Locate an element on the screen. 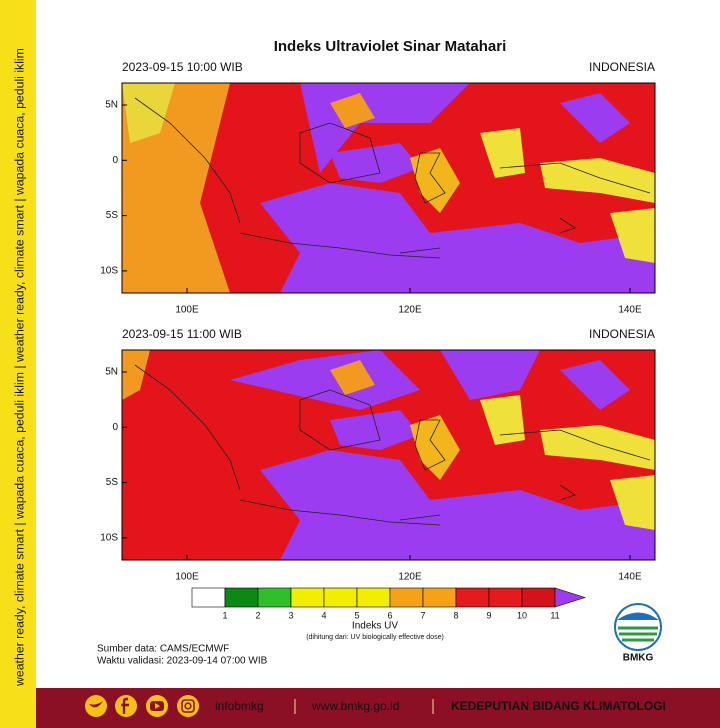 This screenshot has width=720, height=728. footer-handle: infobmkg is located at coordinates (239, 706).